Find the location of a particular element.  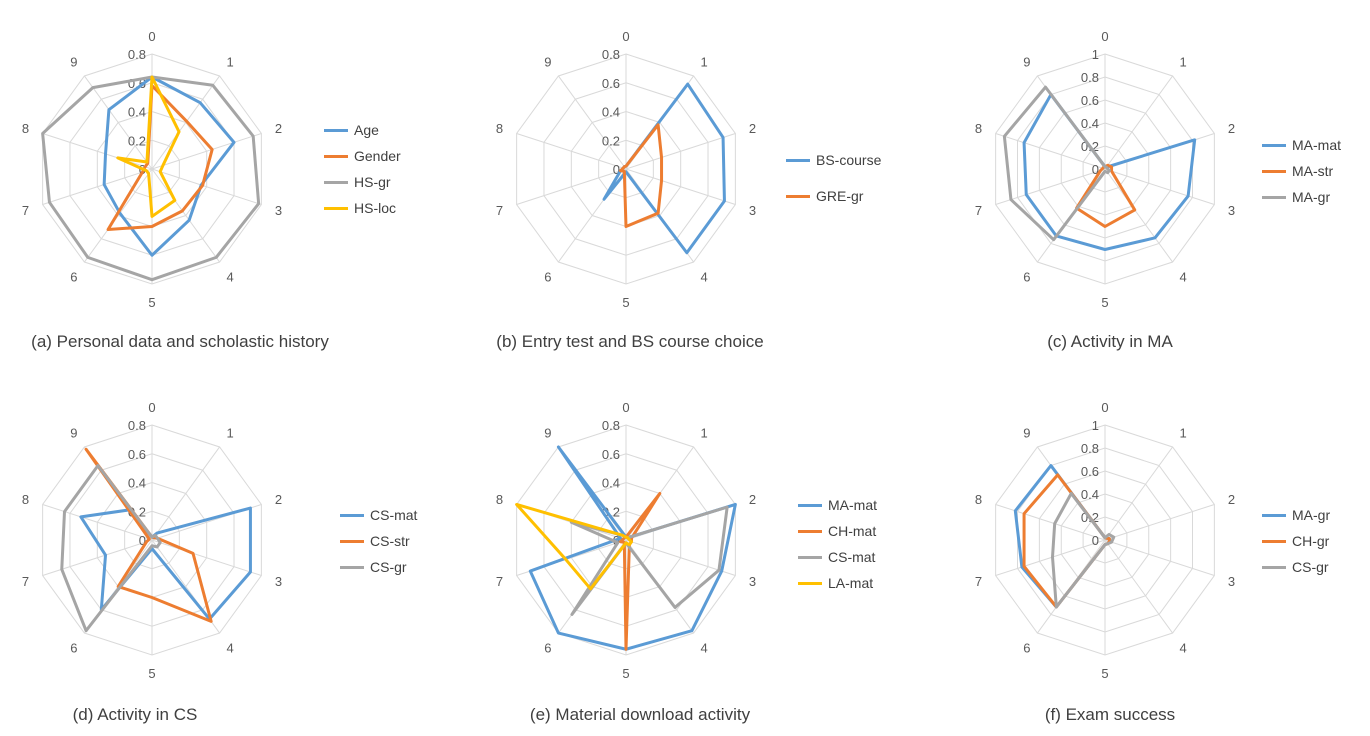

series-line-HS-gr is located at coordinates (151, 178).